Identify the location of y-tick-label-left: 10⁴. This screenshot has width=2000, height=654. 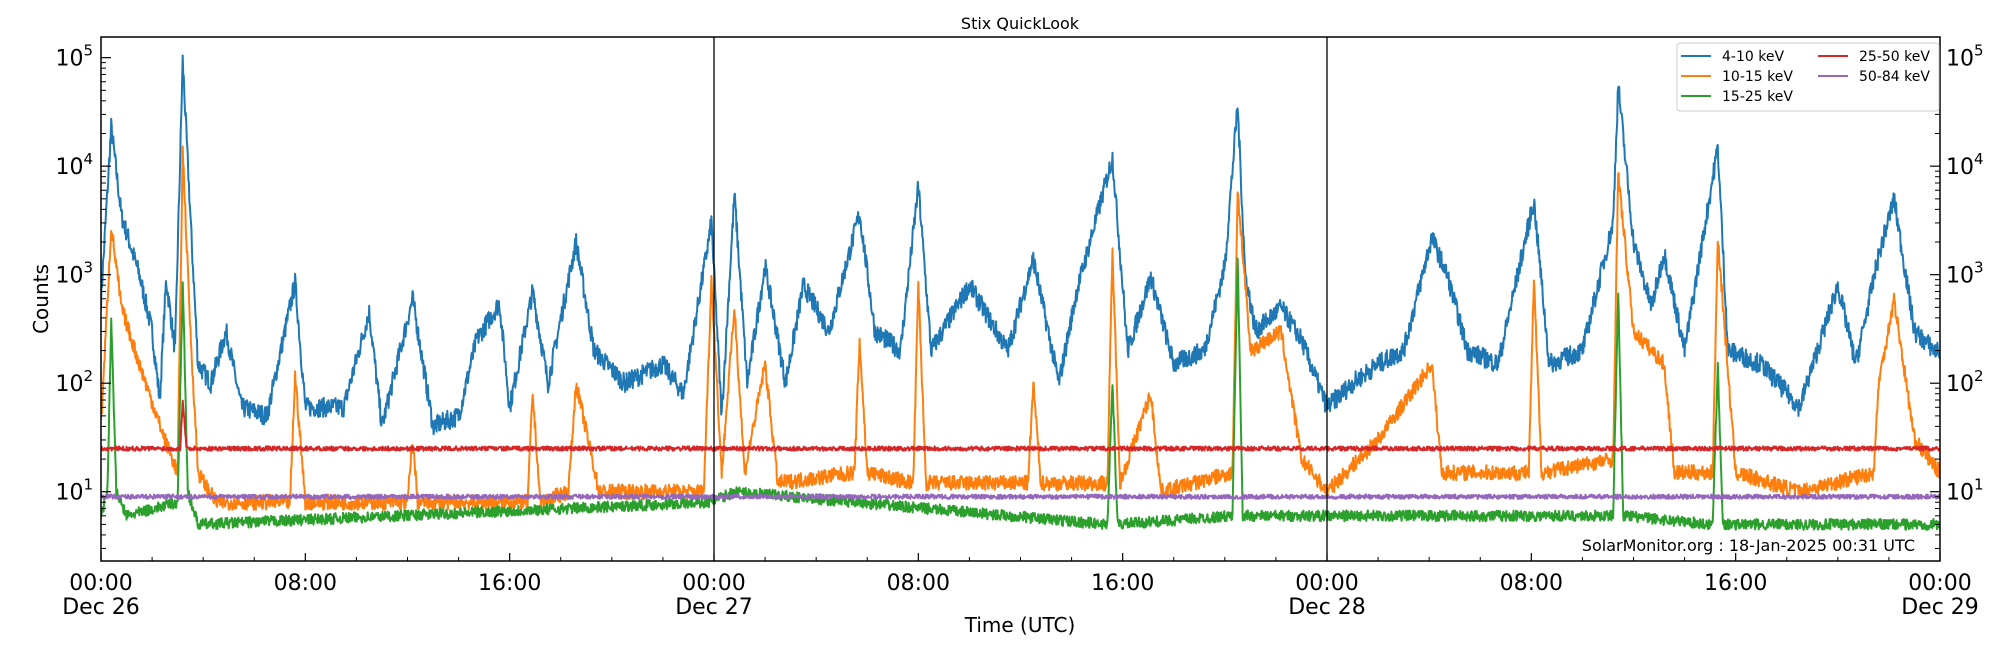
(74, 165).